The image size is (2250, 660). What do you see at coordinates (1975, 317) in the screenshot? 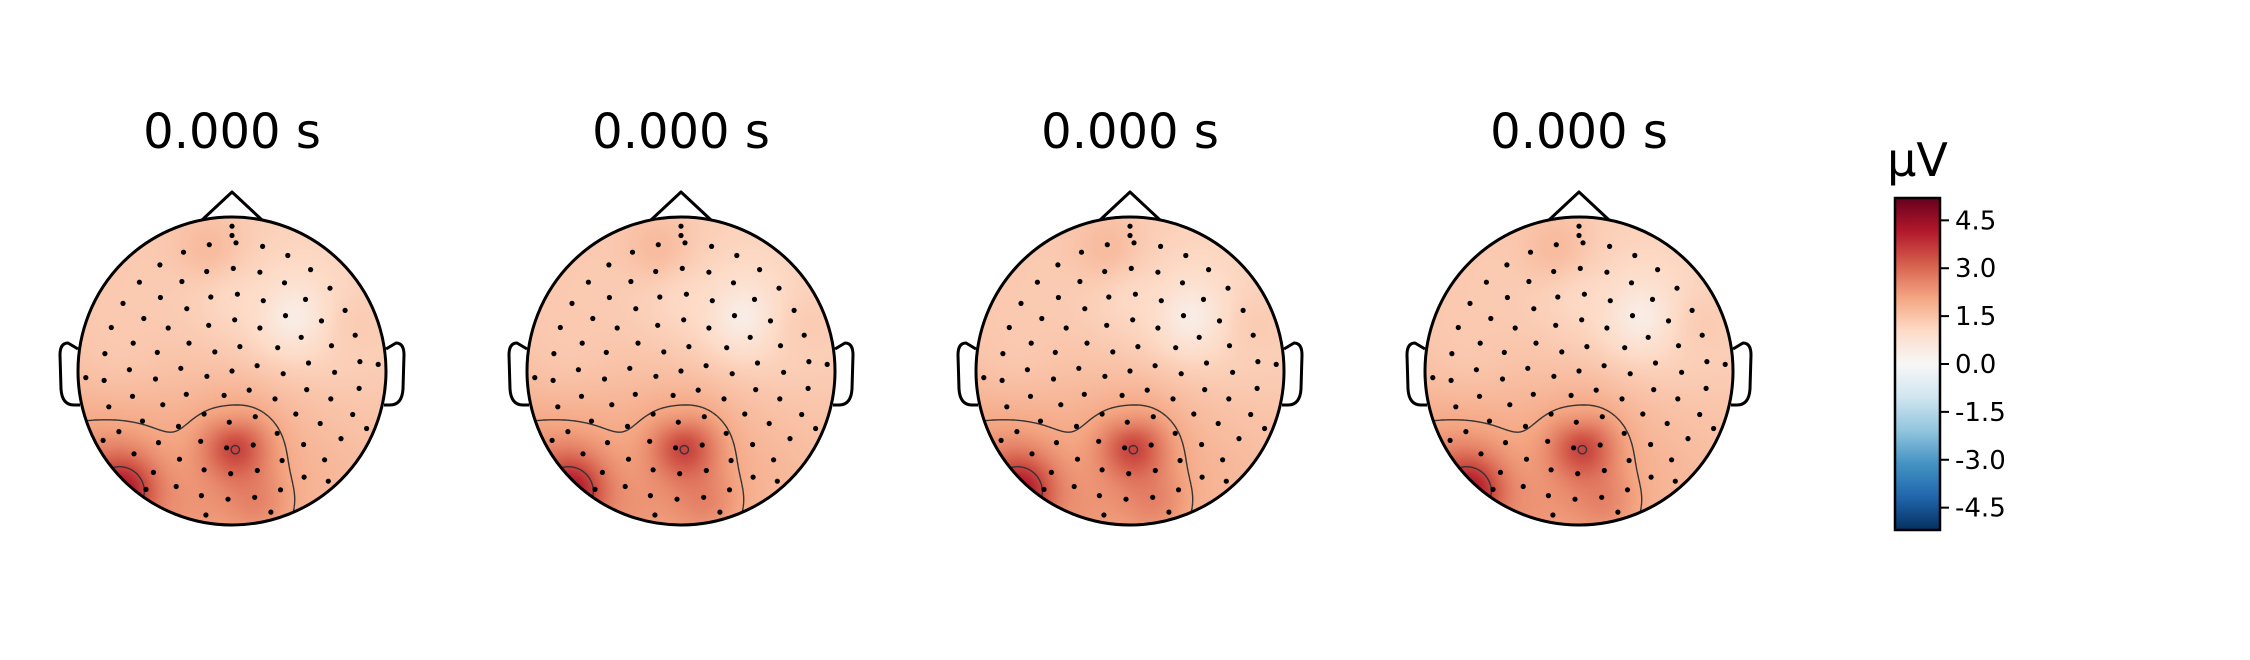
I see `colorbar-tick-label: 1.5` at bounding box center [1975, 317].